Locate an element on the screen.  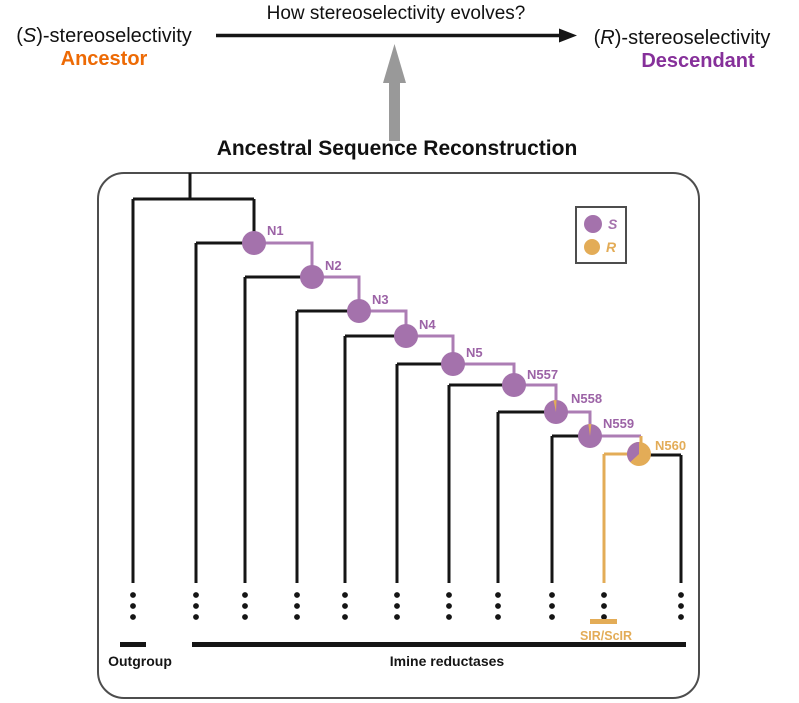
asr-title: Ancestral Sequence Reconstruction is located at coordinates (397, 148).